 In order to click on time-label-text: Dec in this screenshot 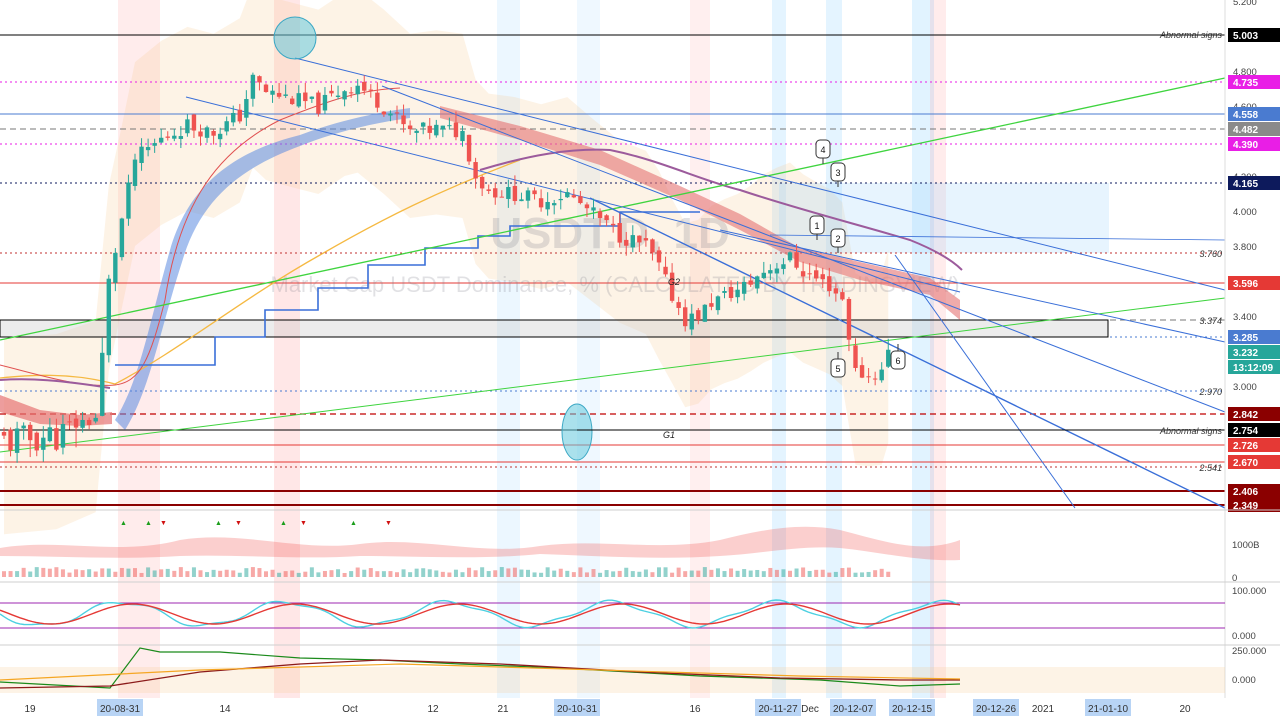, I will do `click(810, 709)`.